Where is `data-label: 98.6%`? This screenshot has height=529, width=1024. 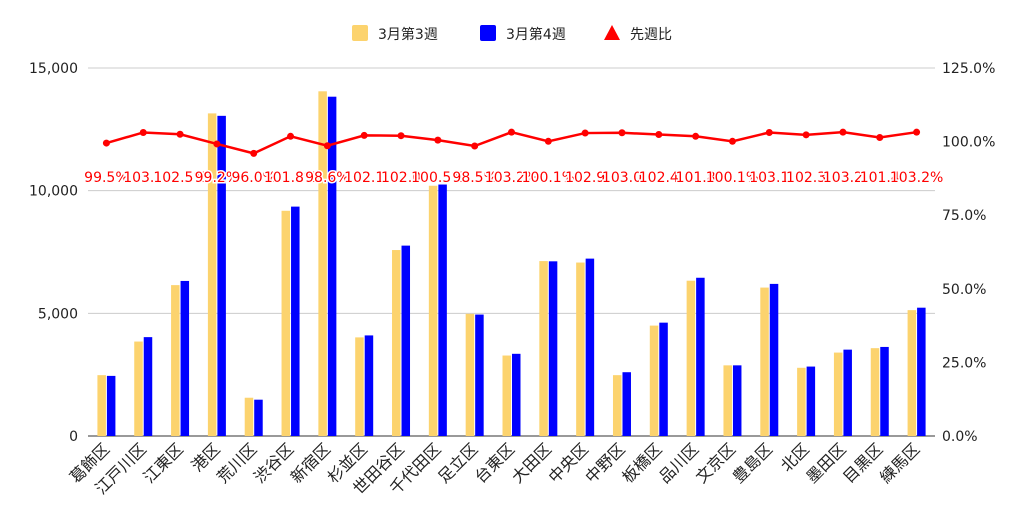 data-label: 98.6% is located at coordinates (327, 178).